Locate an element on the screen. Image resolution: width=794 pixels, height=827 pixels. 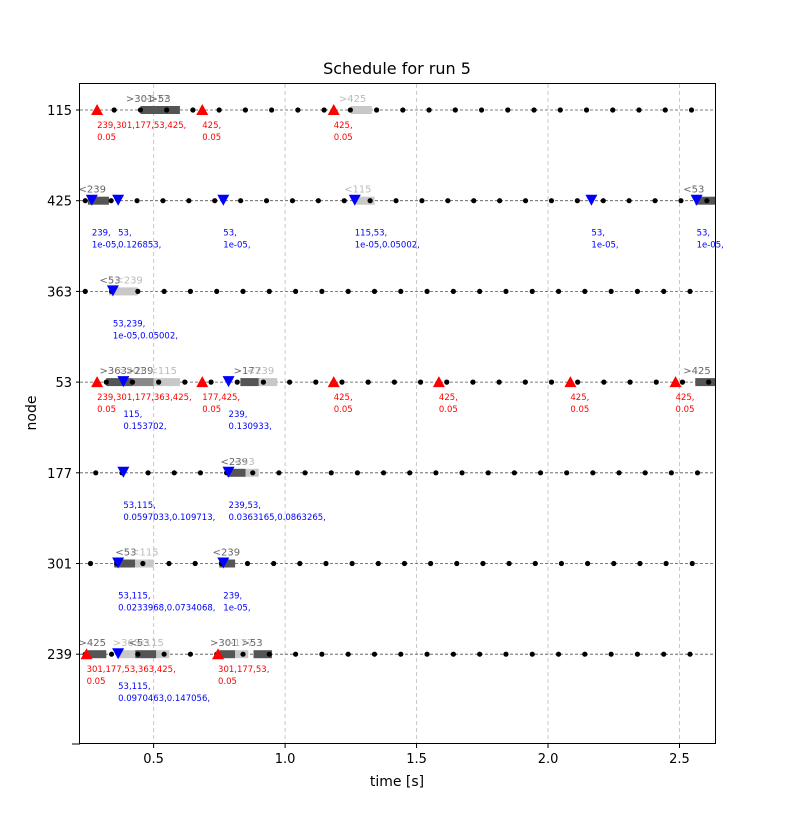
reception-label: 53, is located at coordinates (230, 234).